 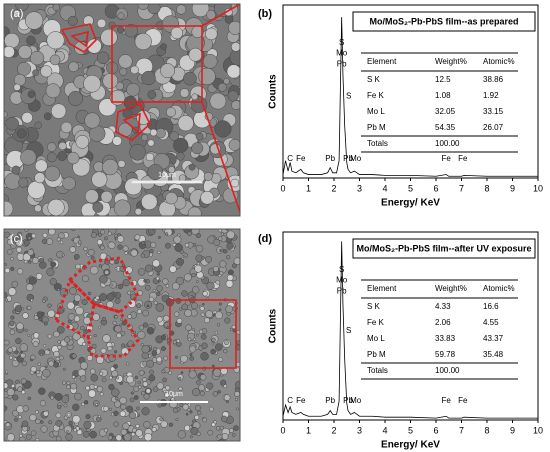 I want to click on peak-label: Mo, so click(x=356, y=158).